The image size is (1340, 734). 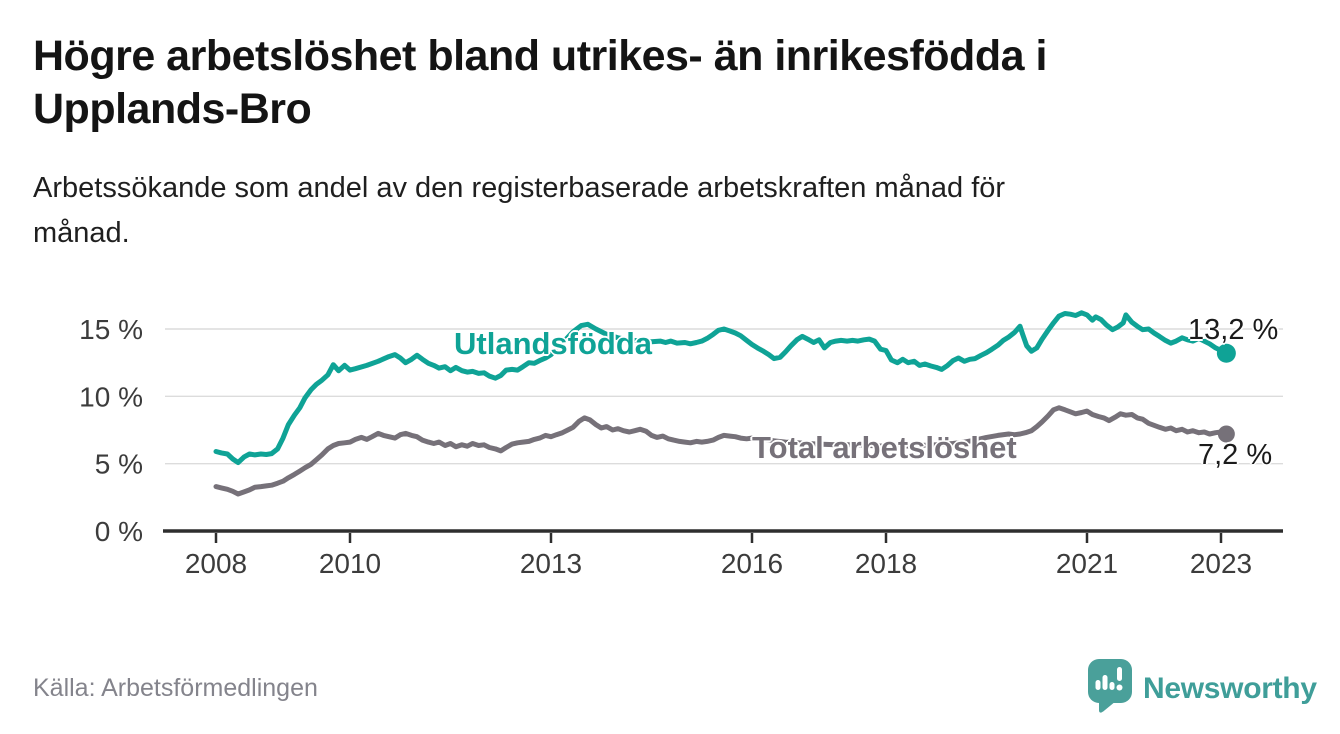 What do you see at coordinates (1226, 353) in the screenshot?
I see `series-endpoint-dot-utlandsfodda` at bounding box center [1226, 353].